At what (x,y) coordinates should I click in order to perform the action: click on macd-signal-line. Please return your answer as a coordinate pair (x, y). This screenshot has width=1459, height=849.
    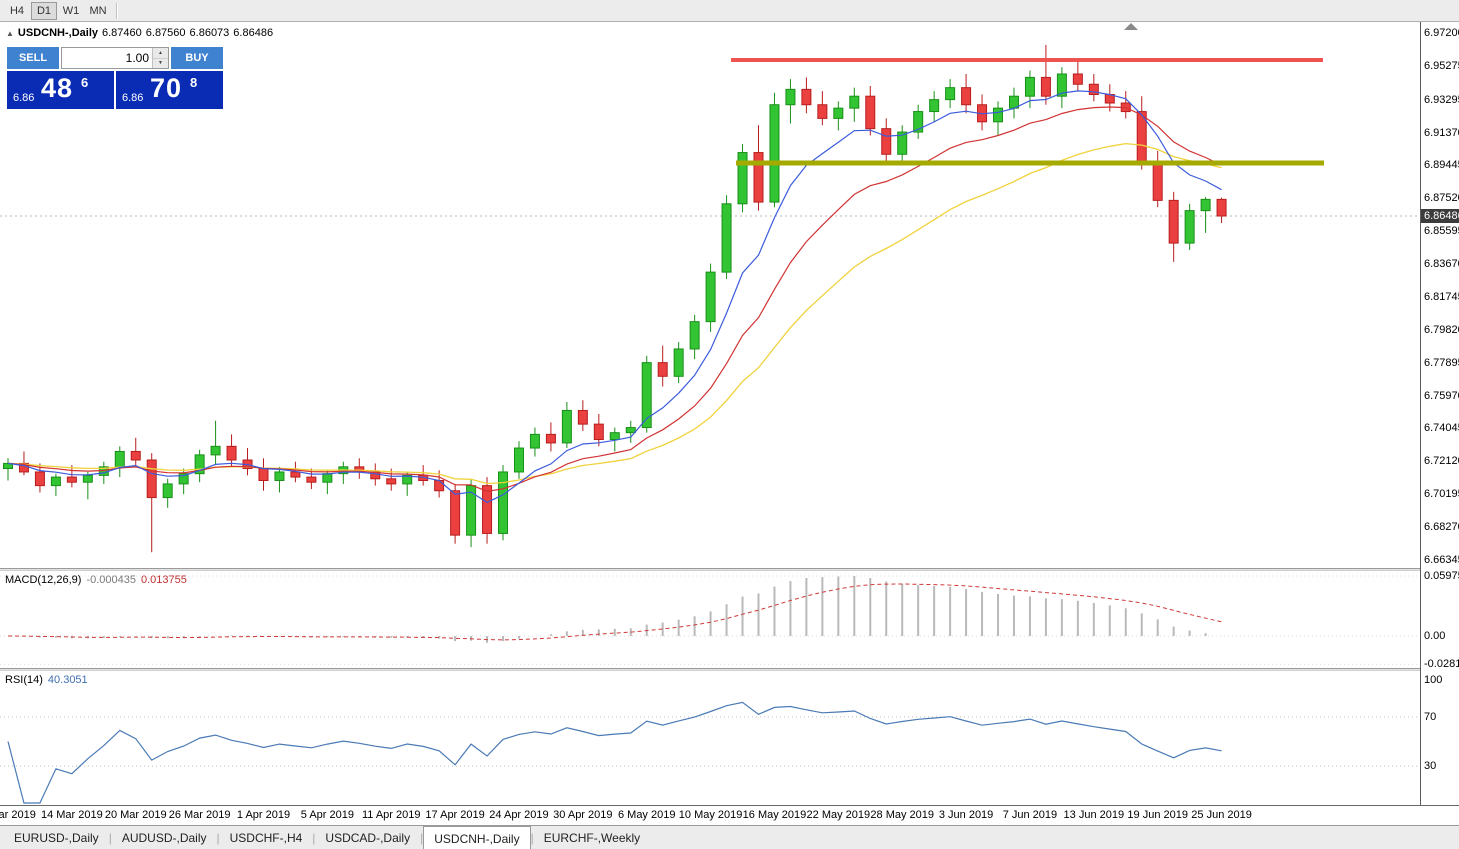
    Looking at the image, I should click on (614, 612).